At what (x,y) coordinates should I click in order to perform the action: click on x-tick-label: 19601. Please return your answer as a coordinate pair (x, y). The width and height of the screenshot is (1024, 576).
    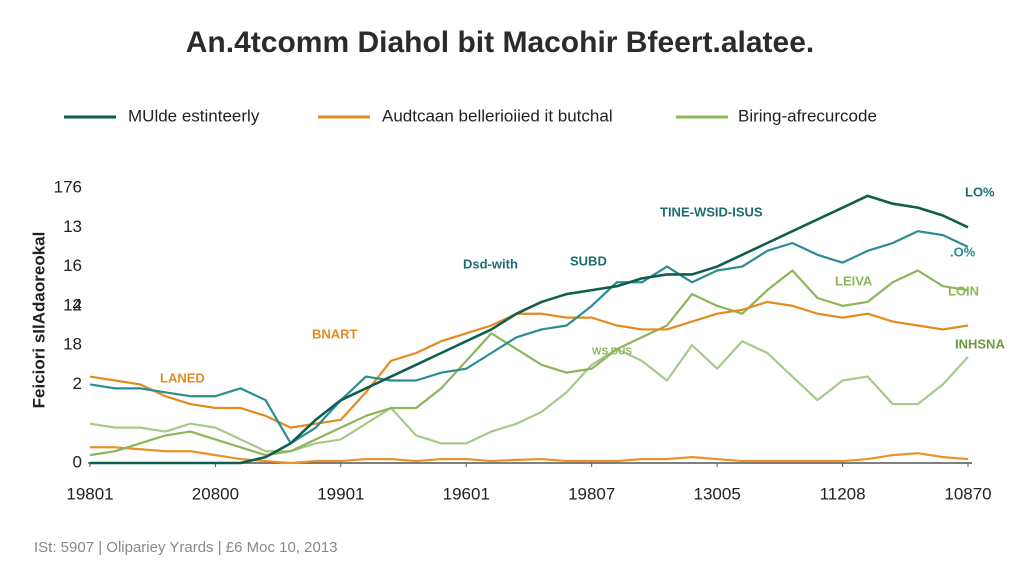
    Looking at the image, I should click on (466, 493).